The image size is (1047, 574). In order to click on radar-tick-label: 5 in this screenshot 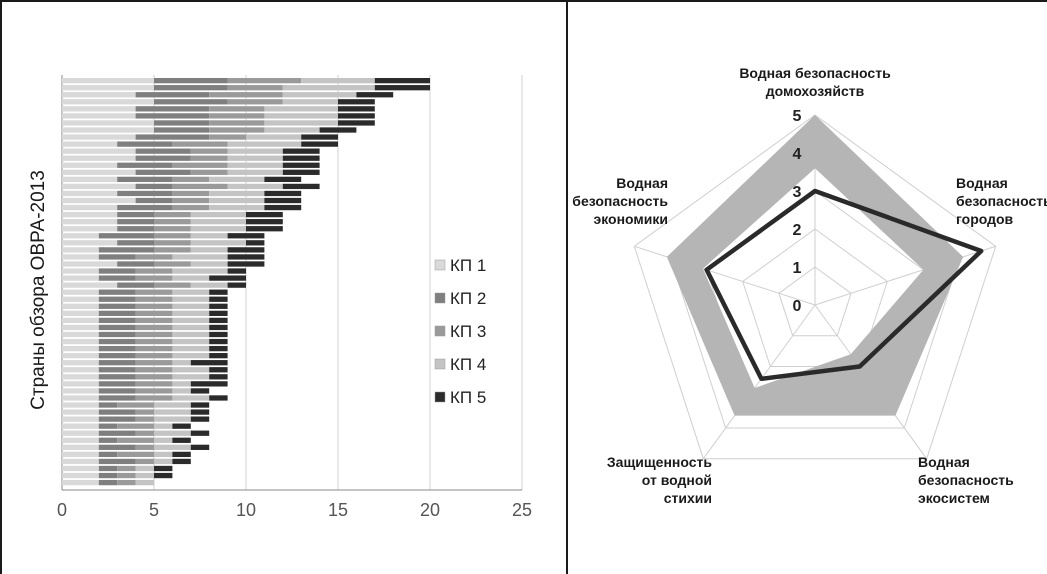, I will do `click(797, 116)`.